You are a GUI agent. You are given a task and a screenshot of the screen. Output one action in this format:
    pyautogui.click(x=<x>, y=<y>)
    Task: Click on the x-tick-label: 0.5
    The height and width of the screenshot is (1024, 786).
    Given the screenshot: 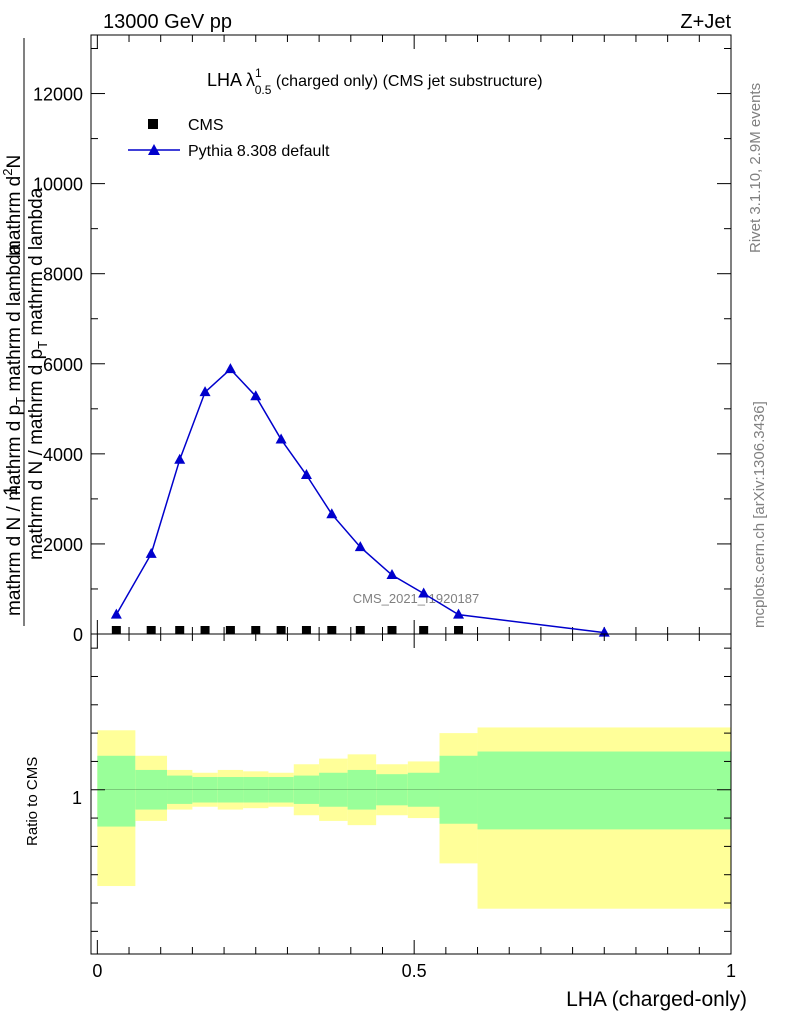 What is the action you would take?
    pyautogui.click(x=414, y=971)
    